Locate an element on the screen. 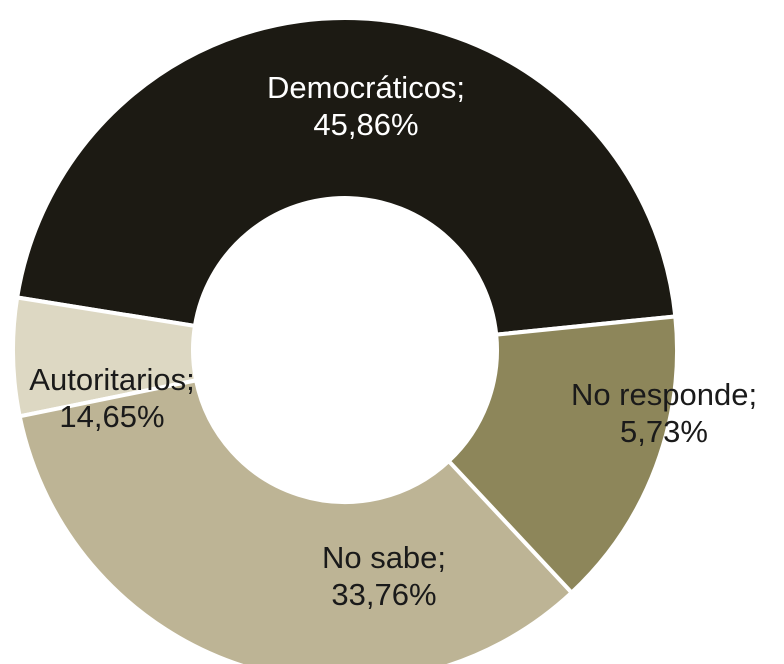 The height and width of the screenshot is (664, 784). slice-label-name: Democráticos; is located at coordinates (366, 87).